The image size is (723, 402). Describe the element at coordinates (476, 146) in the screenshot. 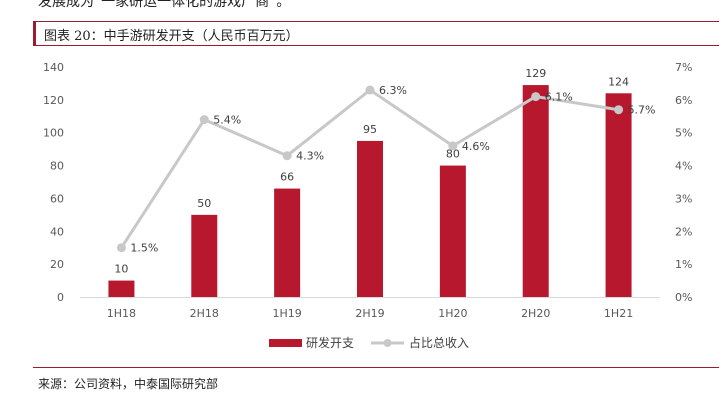

I see `ratio-value-label: 4.6%` at that location.